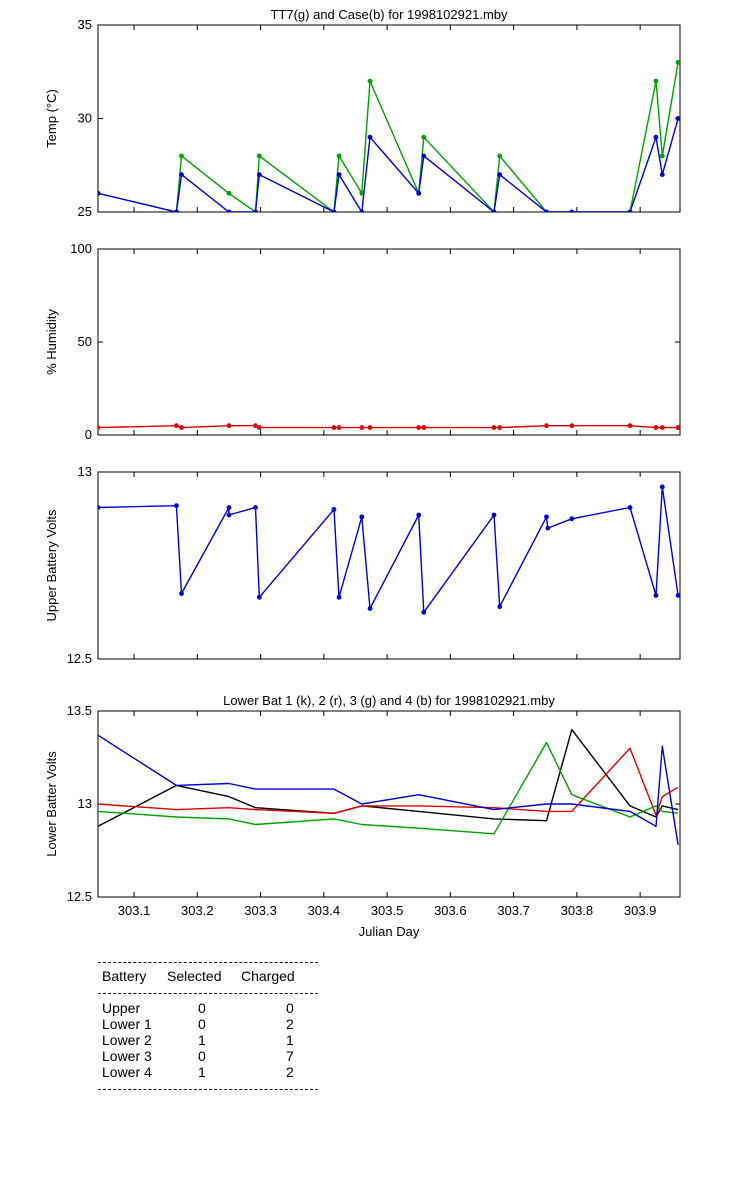  What do you see at coordinates (79, 658) in the screenshot?
I see `y-tick-label-upper-0: 12.5` at bounding box center [79, 658].